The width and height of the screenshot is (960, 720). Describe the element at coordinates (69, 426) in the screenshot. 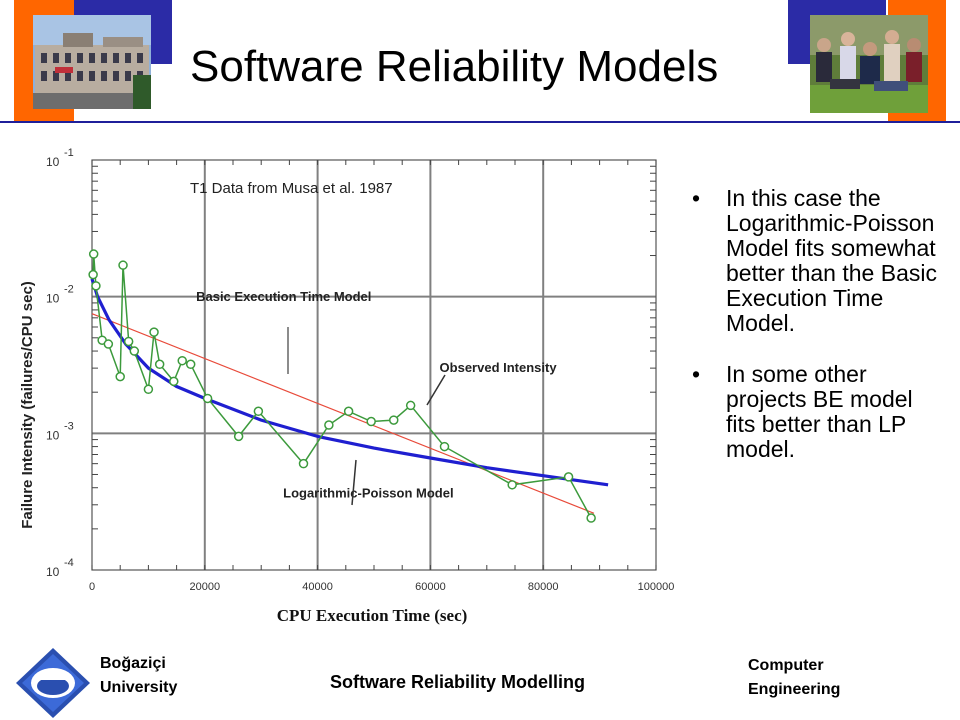

I see `y-tick-label-exponent: -3` at that location.